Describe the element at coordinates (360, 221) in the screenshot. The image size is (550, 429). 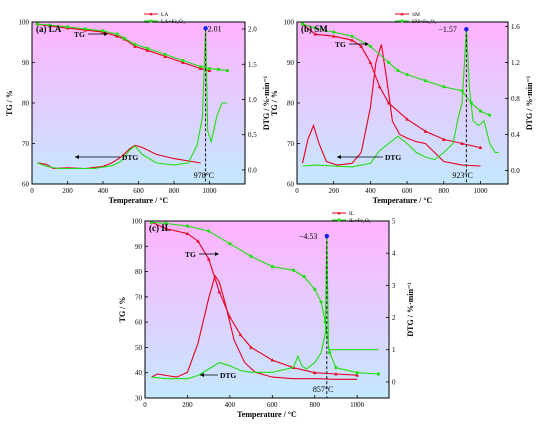
I see `legend-entry-label: IL+Fe₂O₃` at that location.